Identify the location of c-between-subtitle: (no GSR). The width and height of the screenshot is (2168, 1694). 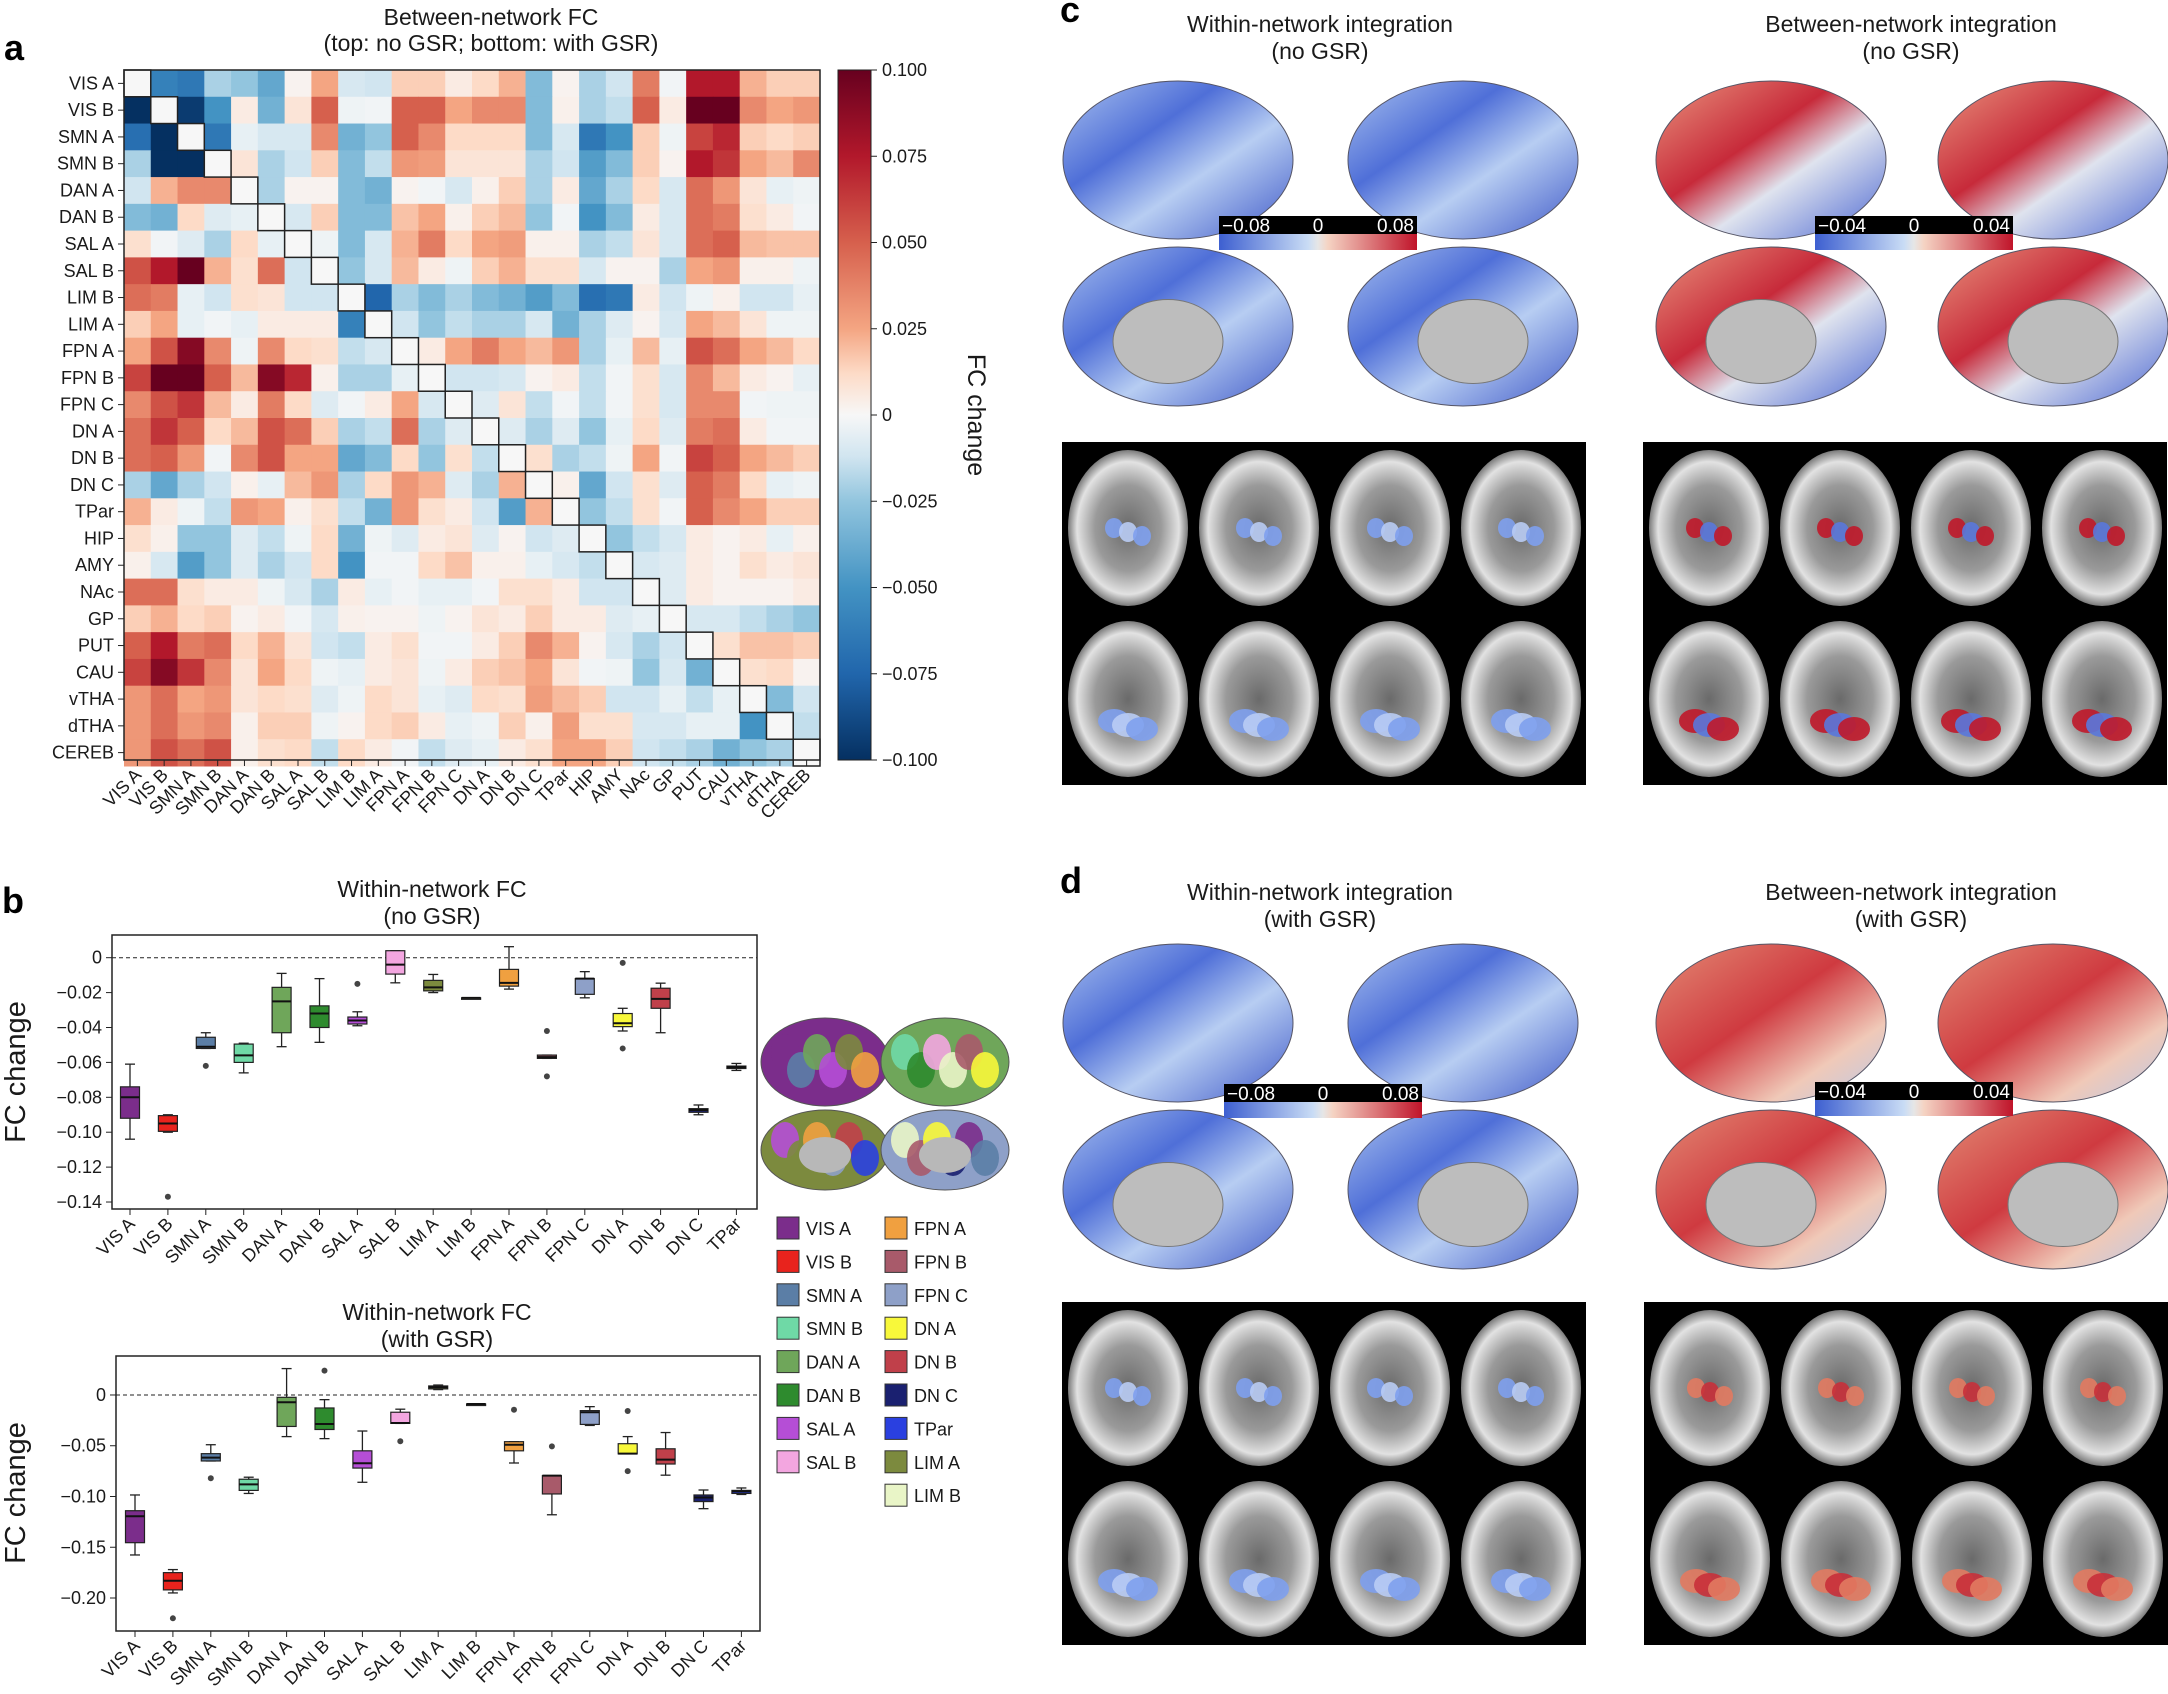
(1910, 51).